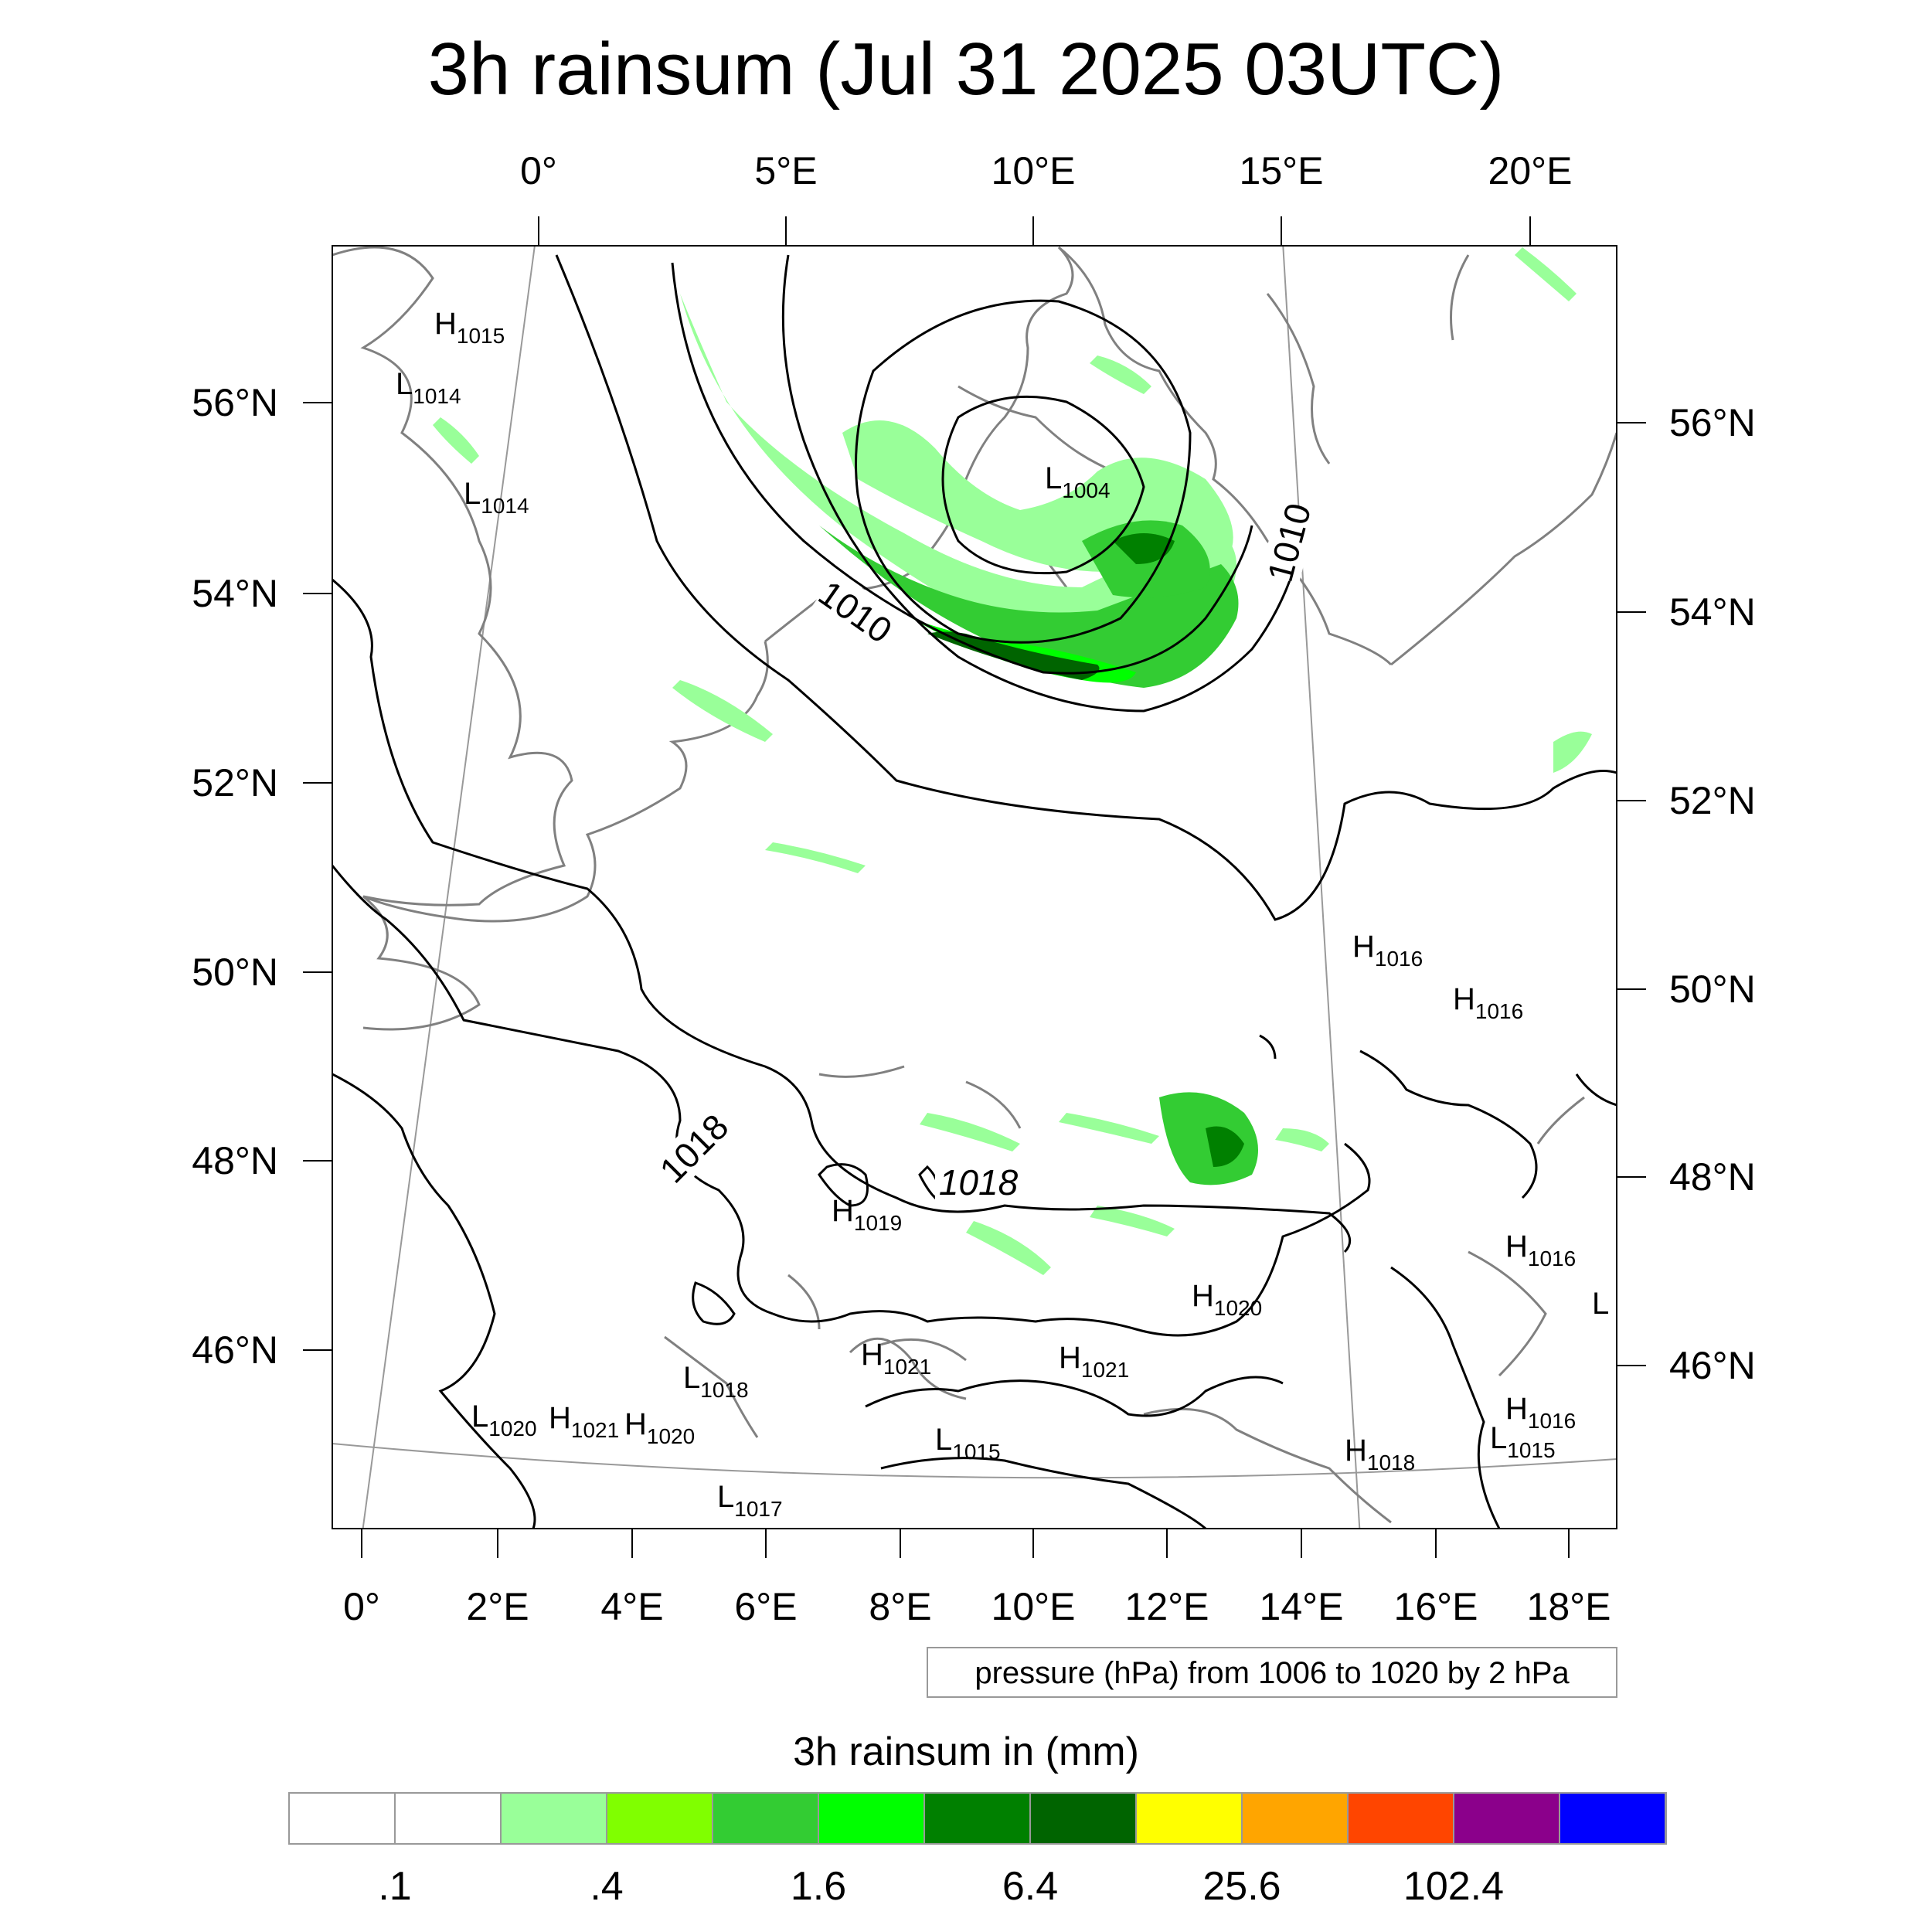 This screenshot has width=1932, height=1932. What do you see at coordinates (1631, 894) in the screenshot?
I see `right-axis` at bounding box center [1631, 894].